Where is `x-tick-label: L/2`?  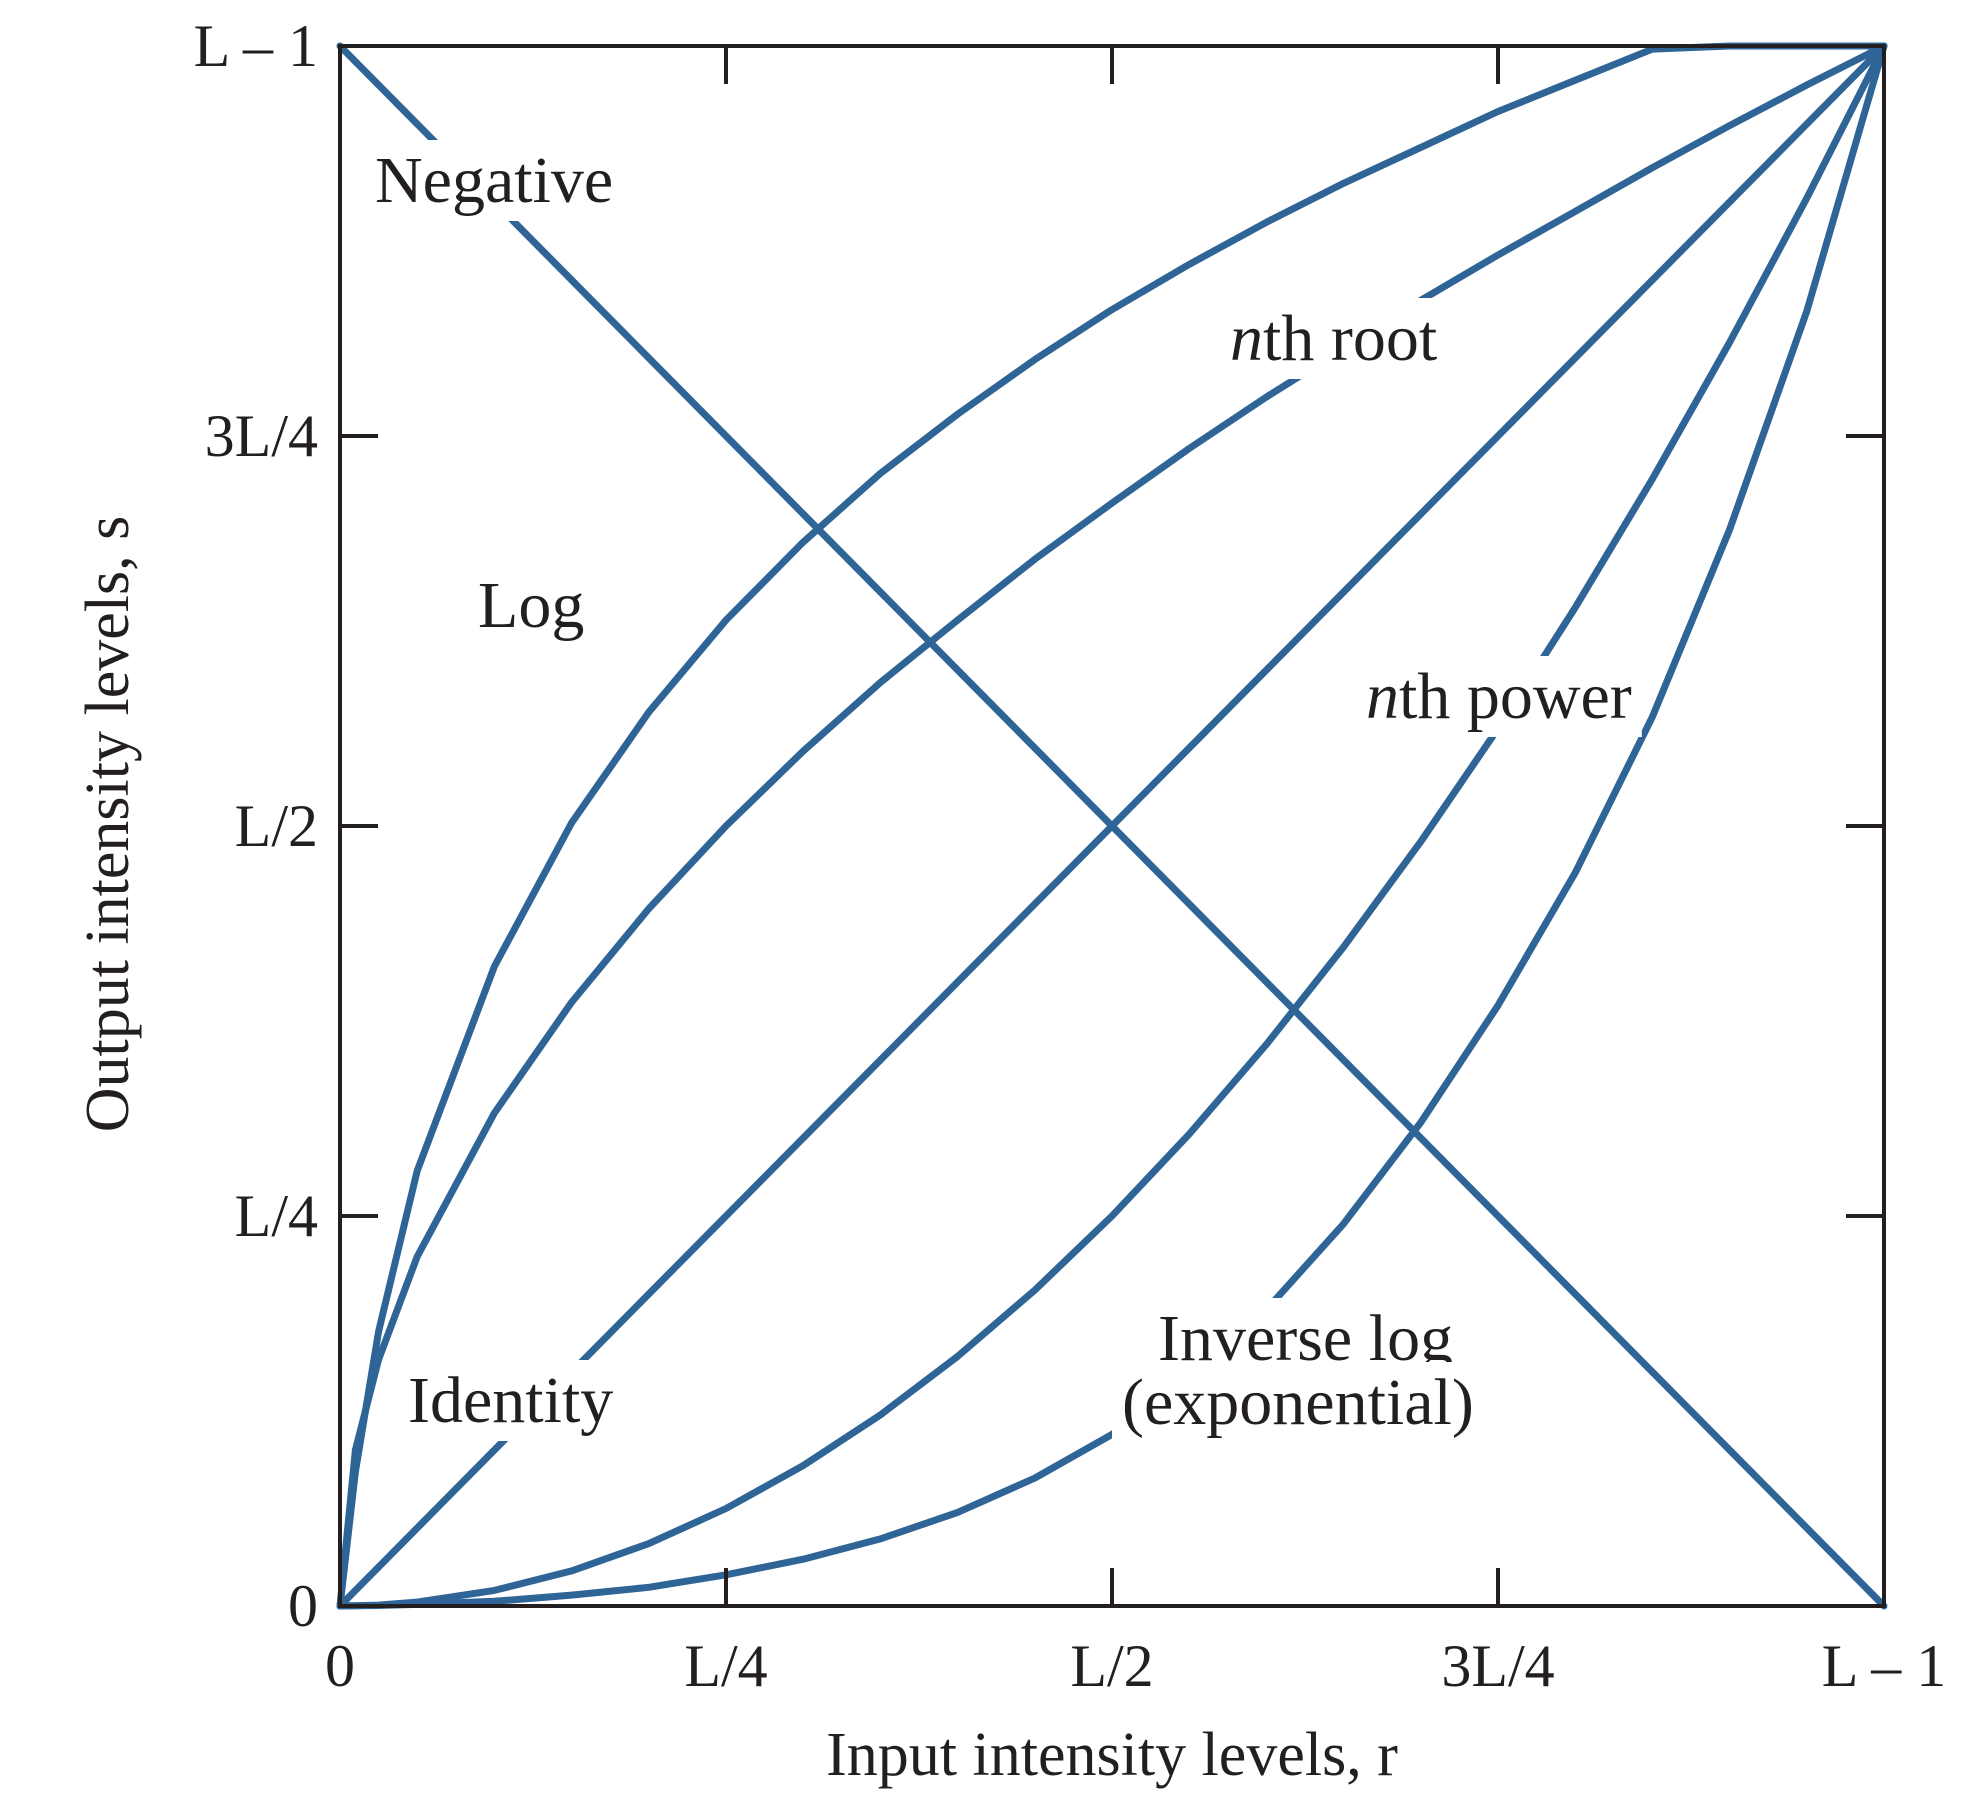 x-tick-label: L/2 is located at coordinates (1111, 1666).